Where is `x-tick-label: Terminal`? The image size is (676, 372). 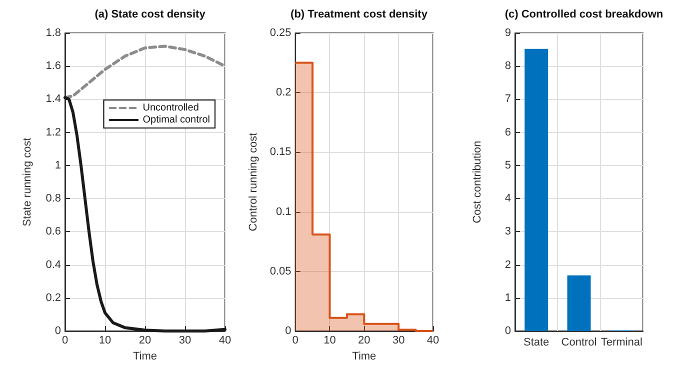
x-tick-label: Terminal is located at coordinates (621, 342).